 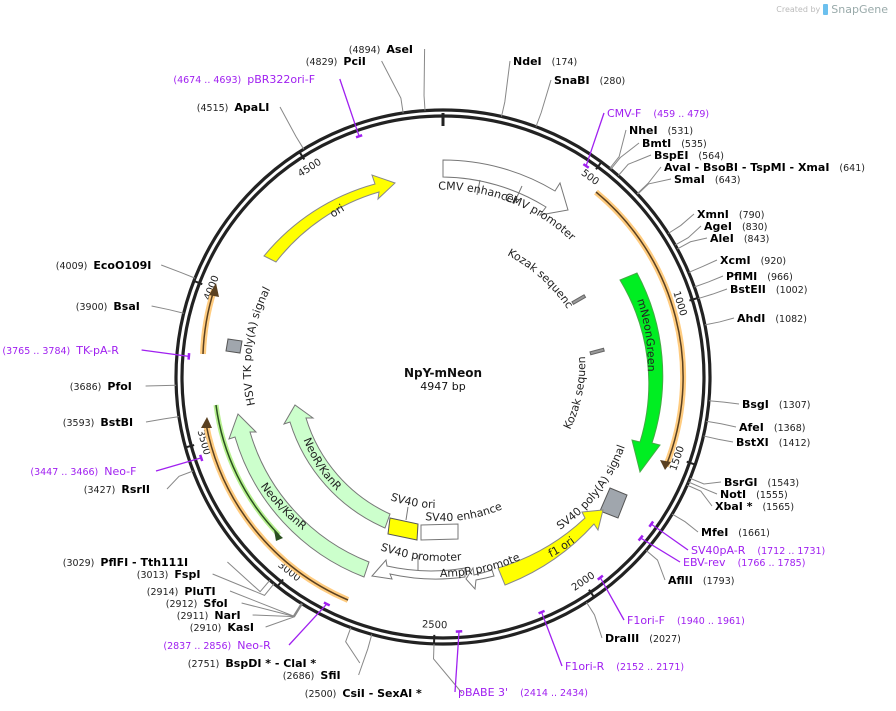 What do you see at coordinates (613, 503) in the screenshot?
I see `feature-sv40-polya` at bounding box center [613, 503].